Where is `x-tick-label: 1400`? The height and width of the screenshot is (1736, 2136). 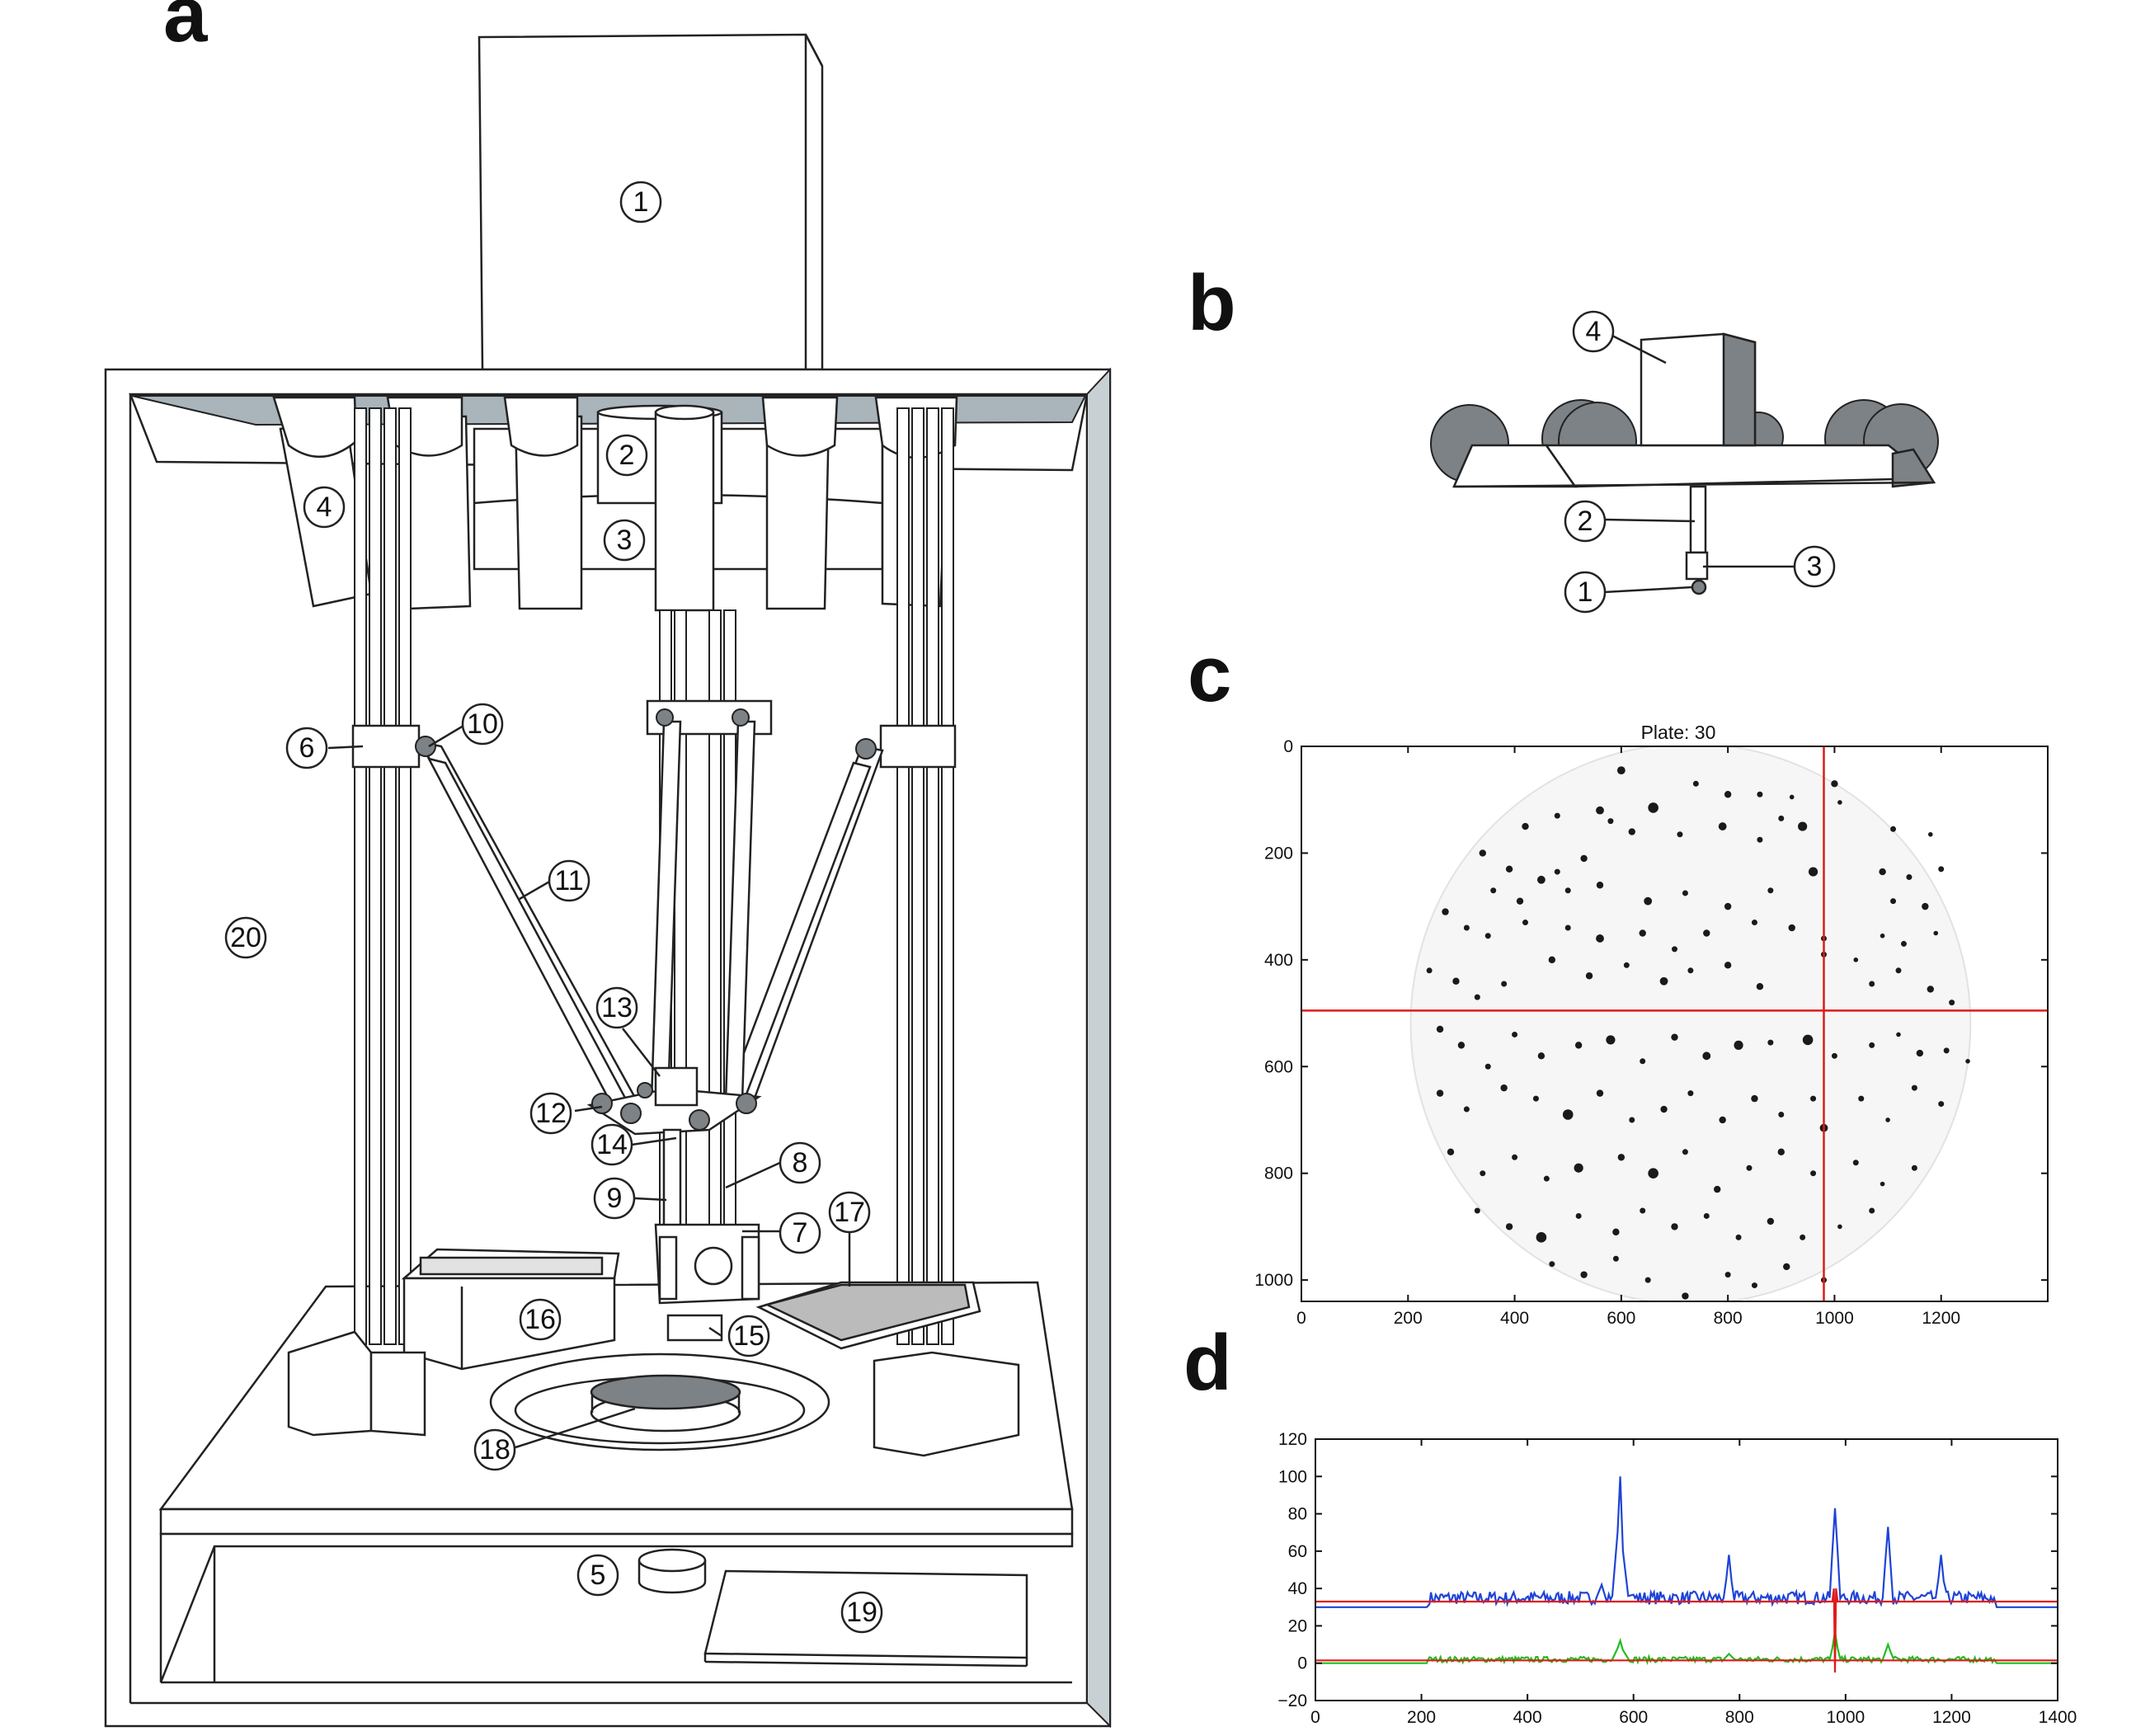
x-tick-label: 1400 is located at coordinates (2058, 1717).